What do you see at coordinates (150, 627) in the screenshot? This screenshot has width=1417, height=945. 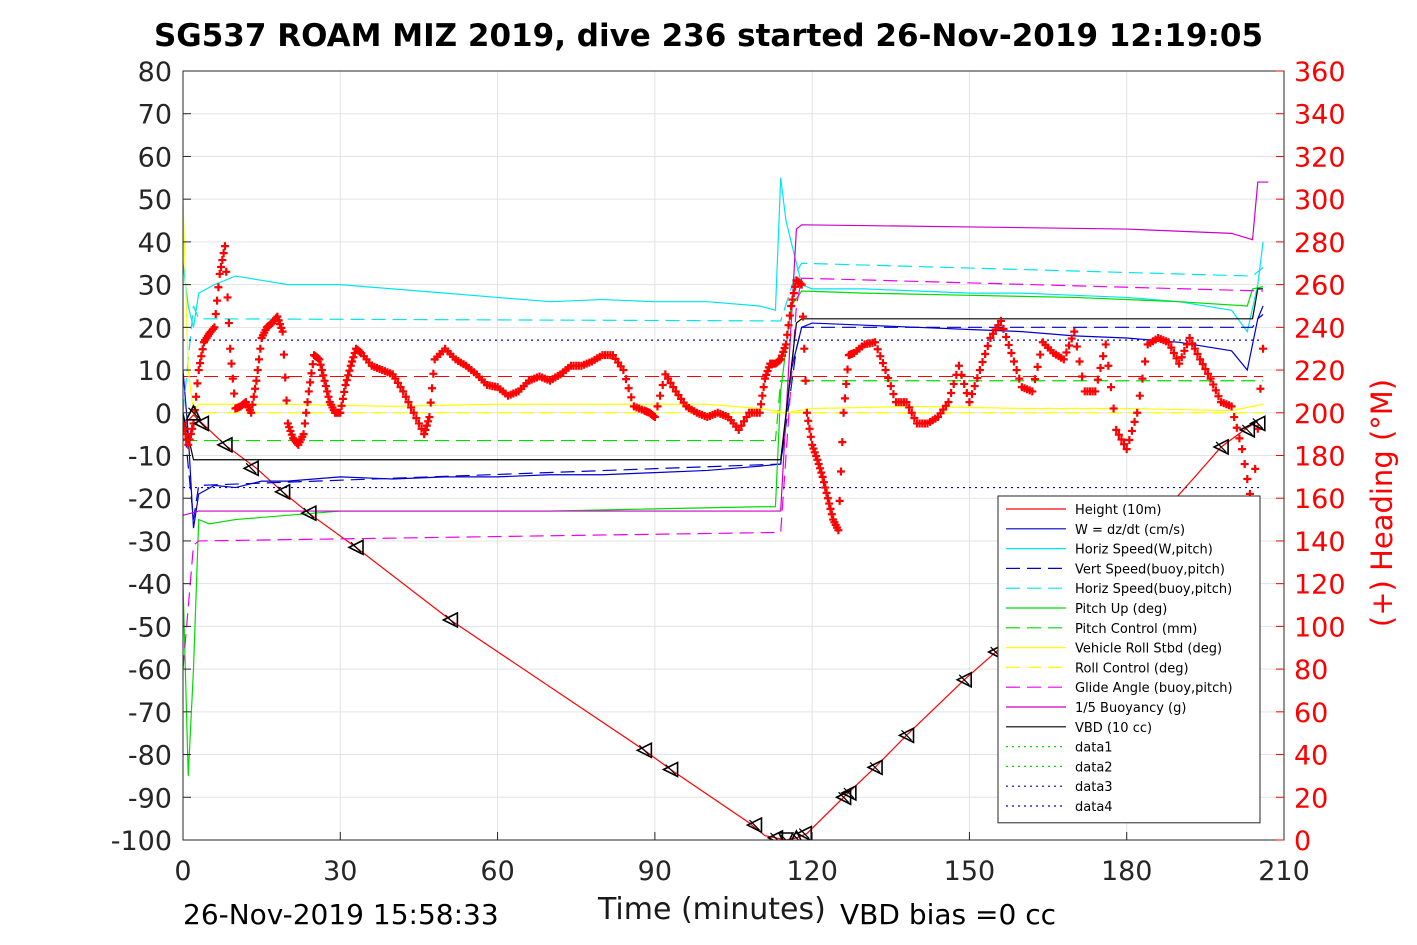 I see `y-tick-label-left: -50` at bounding box center [150, 627].